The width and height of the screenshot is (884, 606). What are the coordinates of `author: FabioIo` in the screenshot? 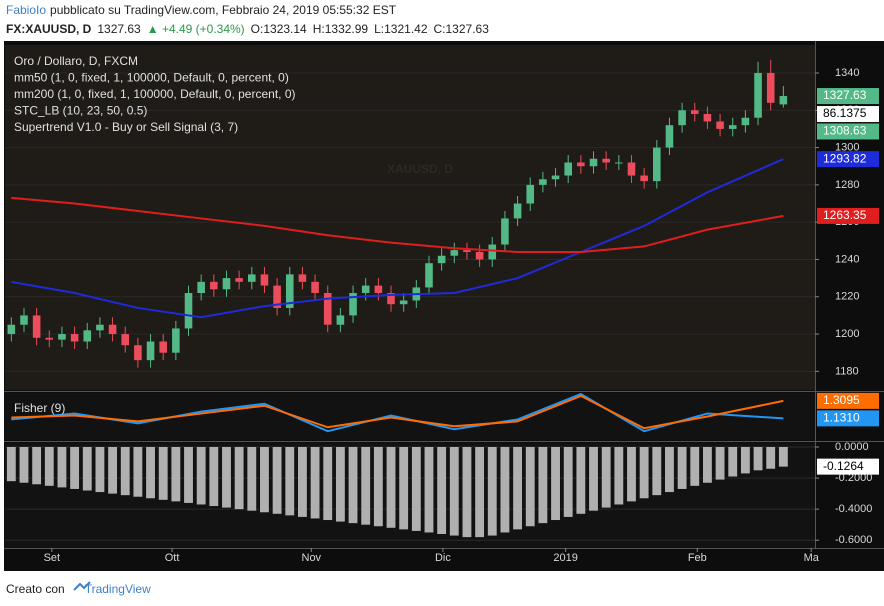 It's located at (26, 10).